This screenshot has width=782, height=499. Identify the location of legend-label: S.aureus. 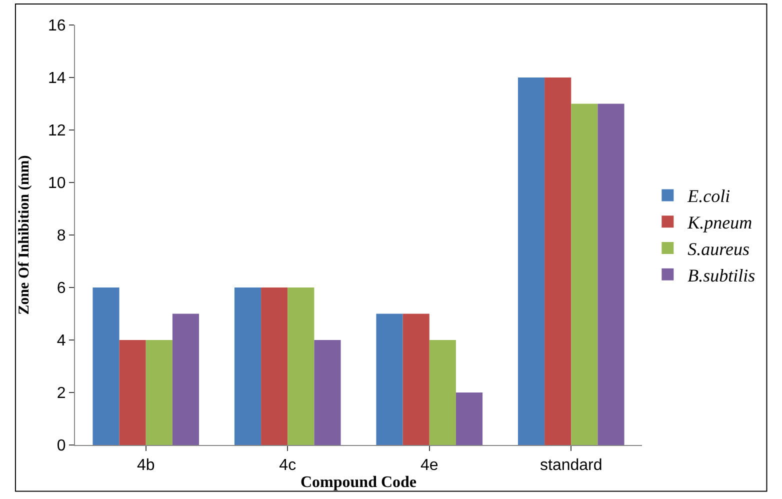
(719, 249).